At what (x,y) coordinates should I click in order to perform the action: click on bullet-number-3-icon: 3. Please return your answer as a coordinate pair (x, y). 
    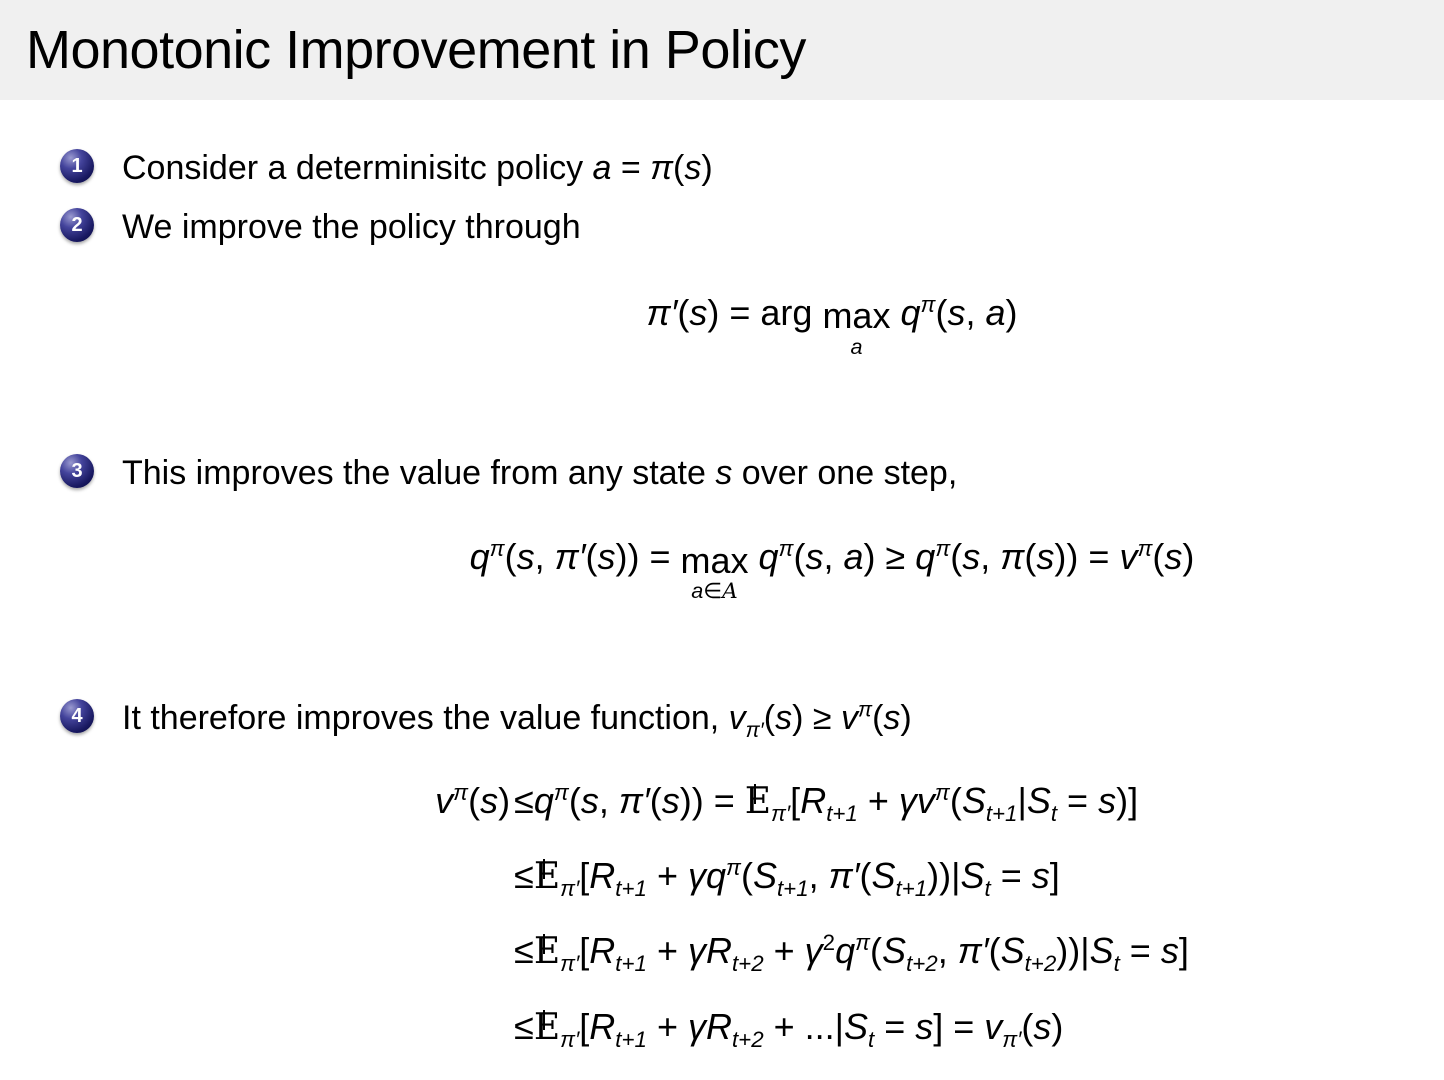
    Looking at the image, I should click on (77, 471).